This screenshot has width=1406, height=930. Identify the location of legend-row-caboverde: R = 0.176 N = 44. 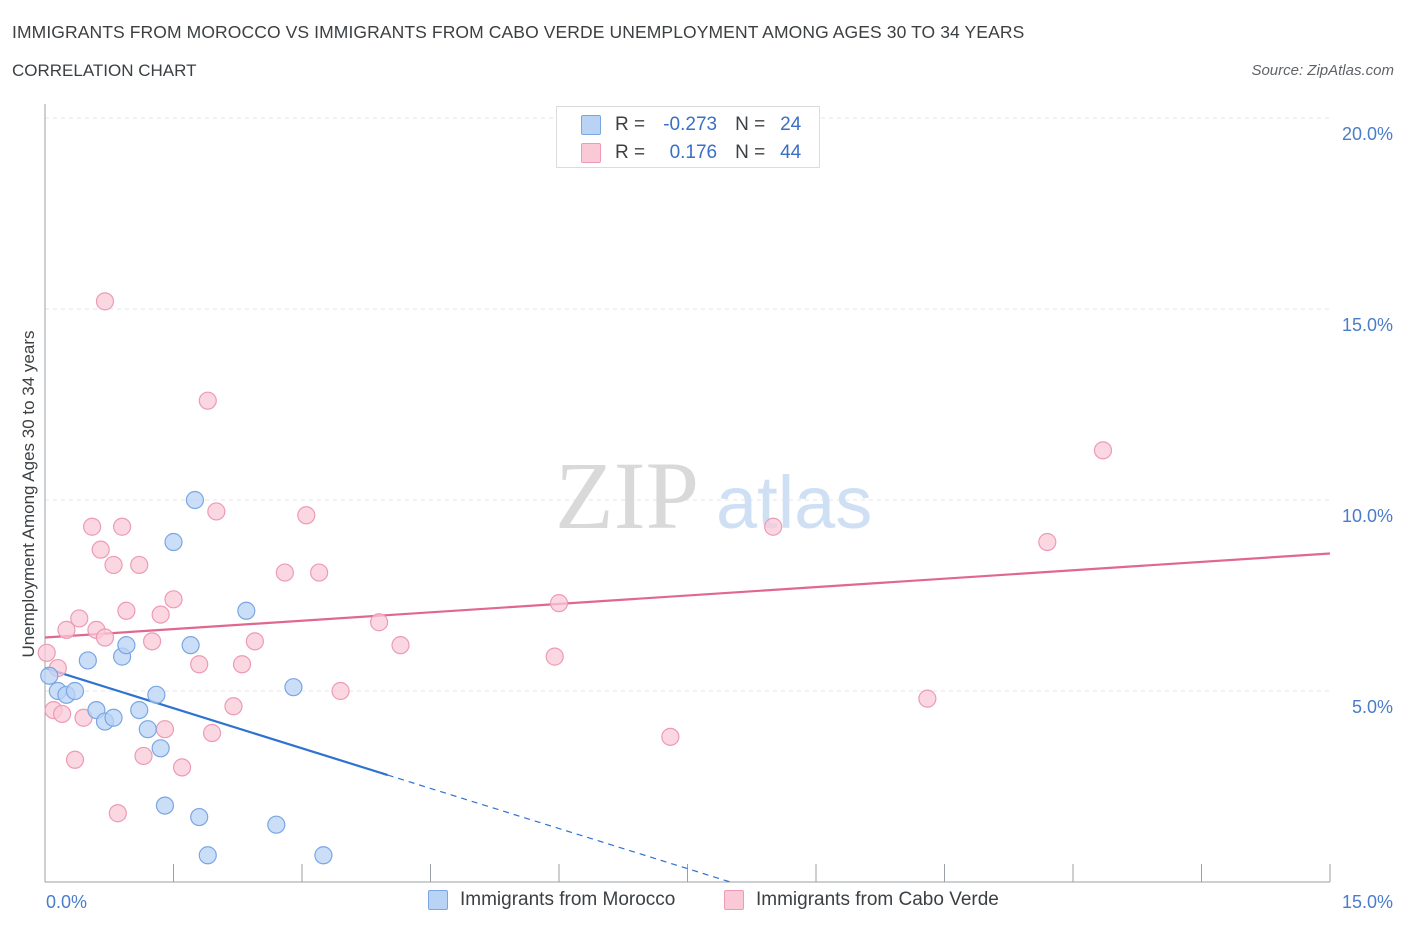
(691, 153).